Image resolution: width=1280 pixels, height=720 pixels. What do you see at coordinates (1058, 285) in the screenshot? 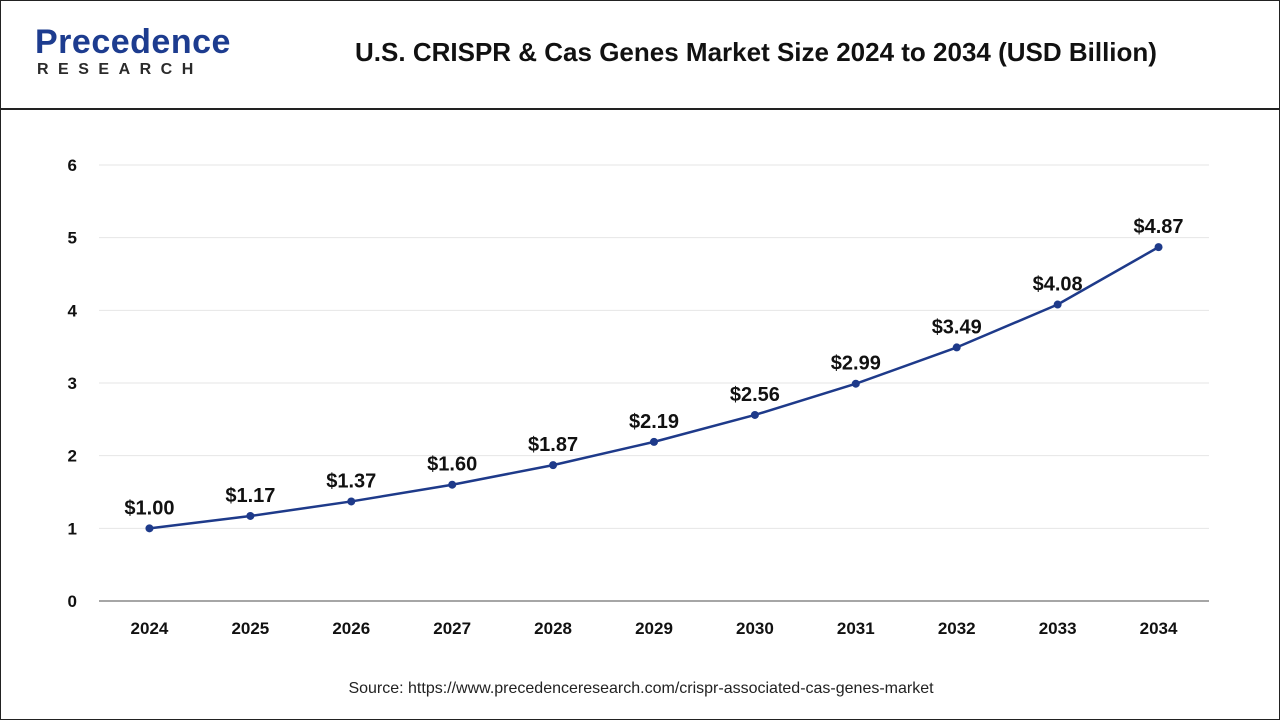
I see `data-label: $4.08` at bounding box center [1058, 285].